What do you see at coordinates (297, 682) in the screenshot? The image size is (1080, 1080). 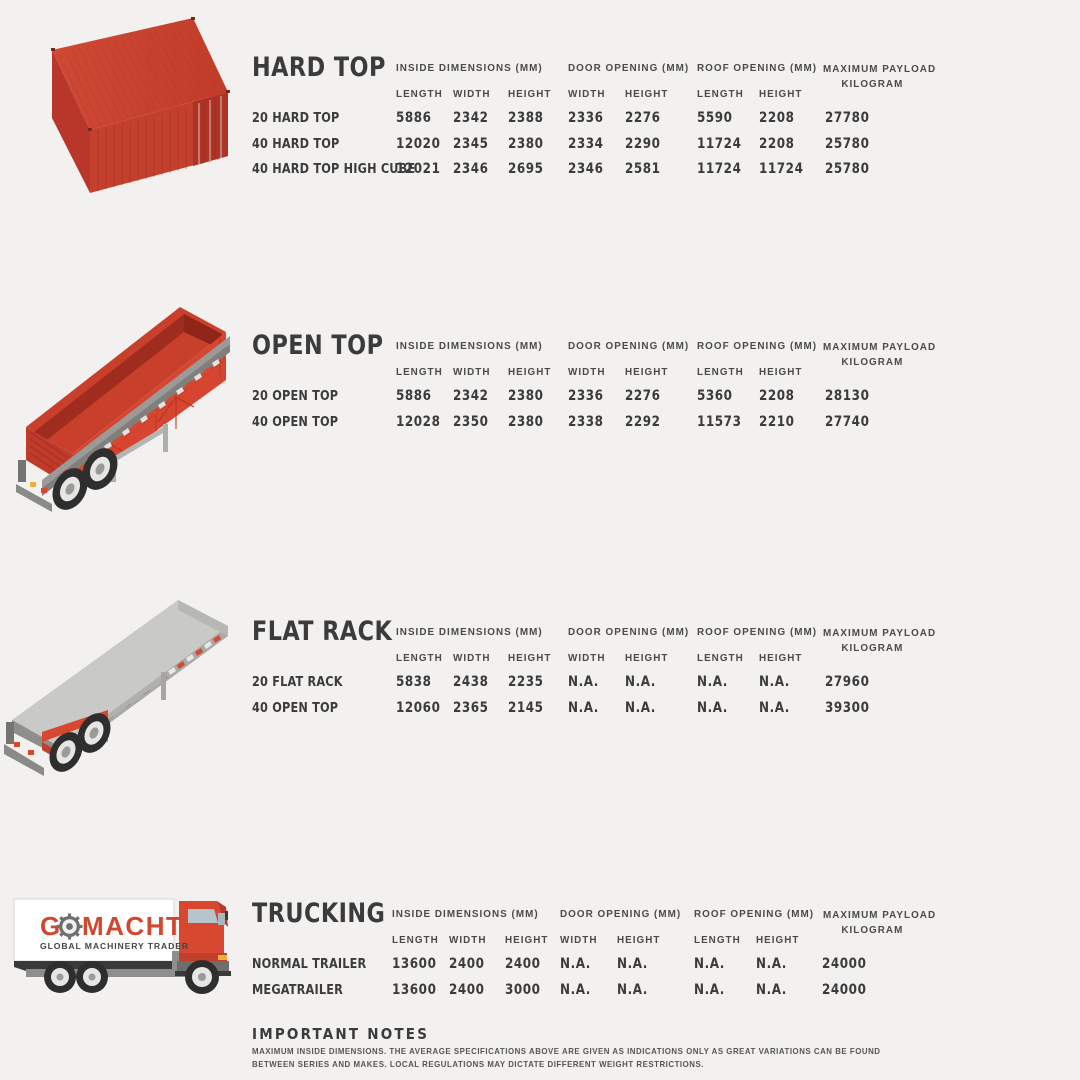 I see `row-label: 20 FLAT RACK` at bounding box center [297, 682].